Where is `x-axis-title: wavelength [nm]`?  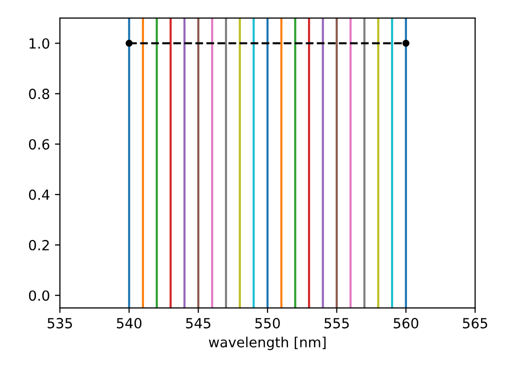 x-axis-title: wavelength [nm] is located at coordinates (267, 343).